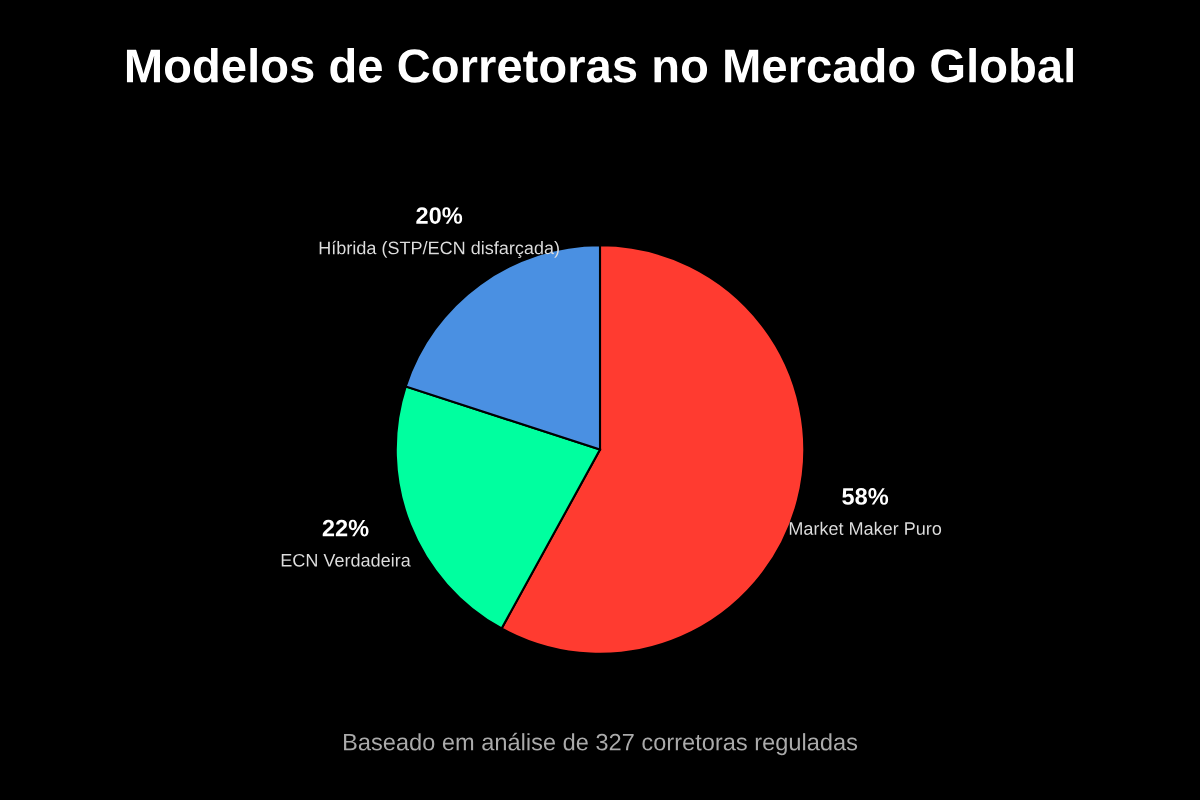 Image resolution: width=1200 pixels, height=800 pixels. Describe the element at coordinates (865, 528) in the screenshot. I see `slice-label: Market Maker Puro` at that location.